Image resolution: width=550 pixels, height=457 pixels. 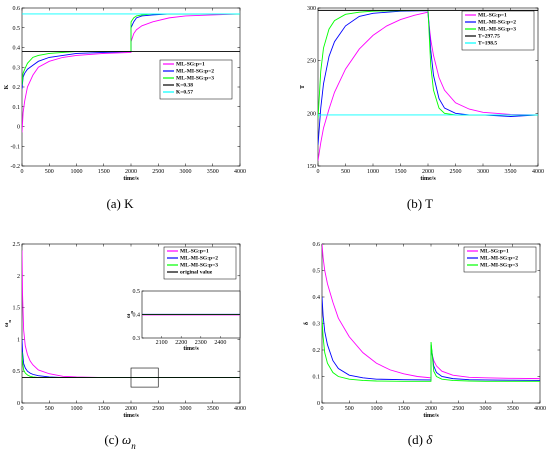 I want to click on y-tick-label: 2, so click(x=18, y=277).